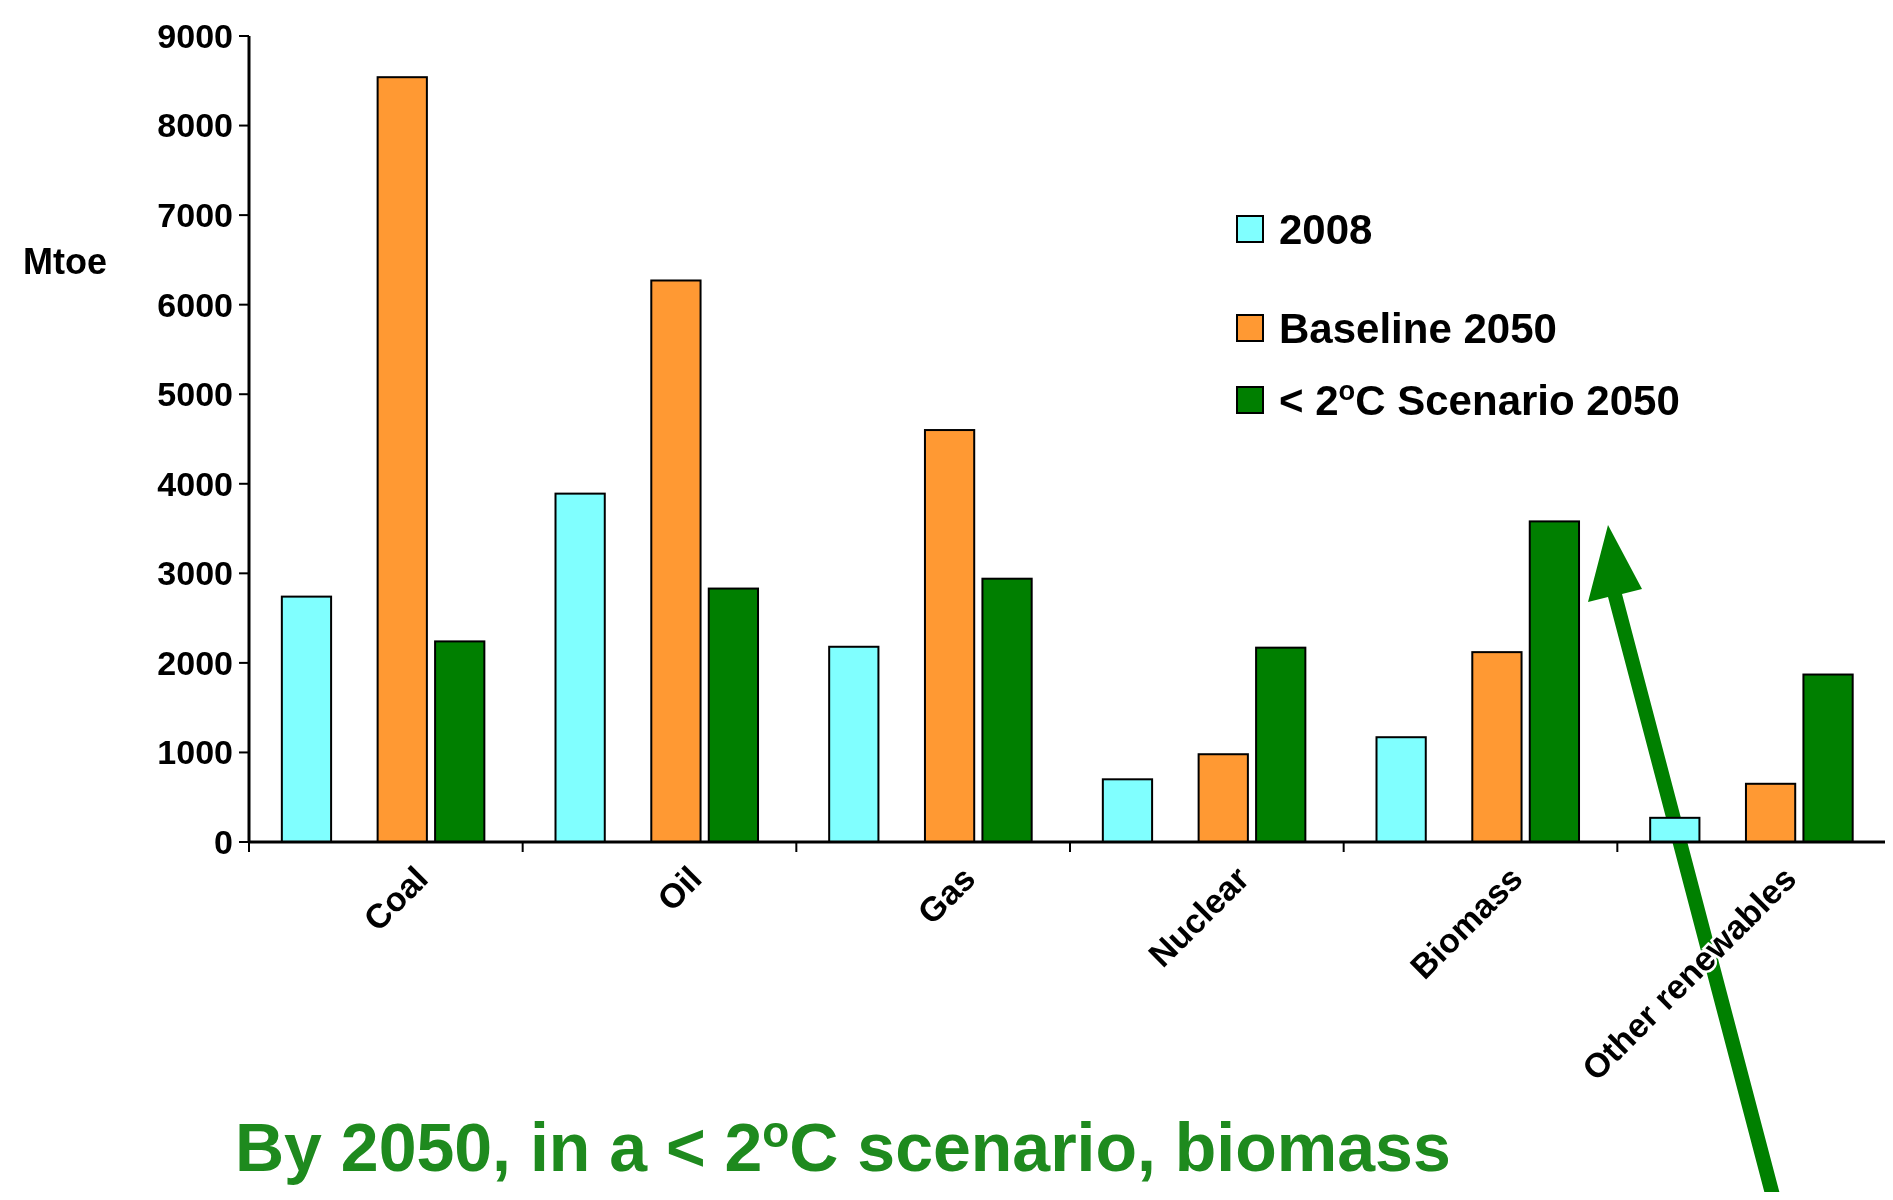  What do you see at coordinates (195, 215) in the screenshot?
I see `y-tick-label: 7000` at bounding box center [195, 215].